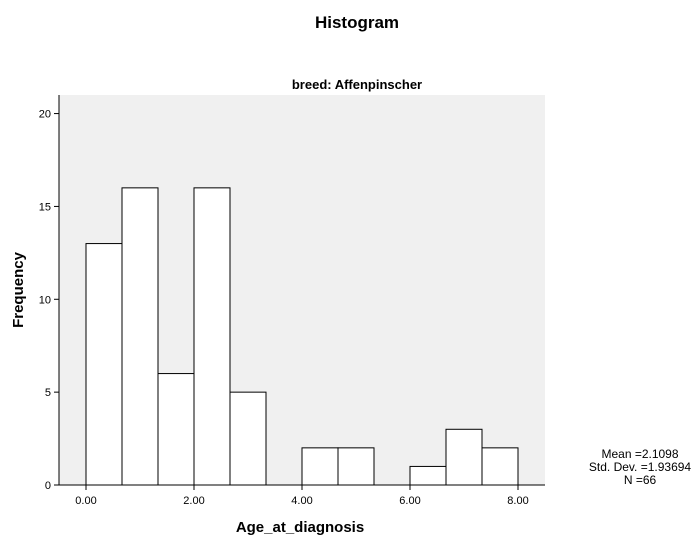  Describe the element at coordinates (45, 207) in the screenshot. I see `y-tick-label: 15` at that location.